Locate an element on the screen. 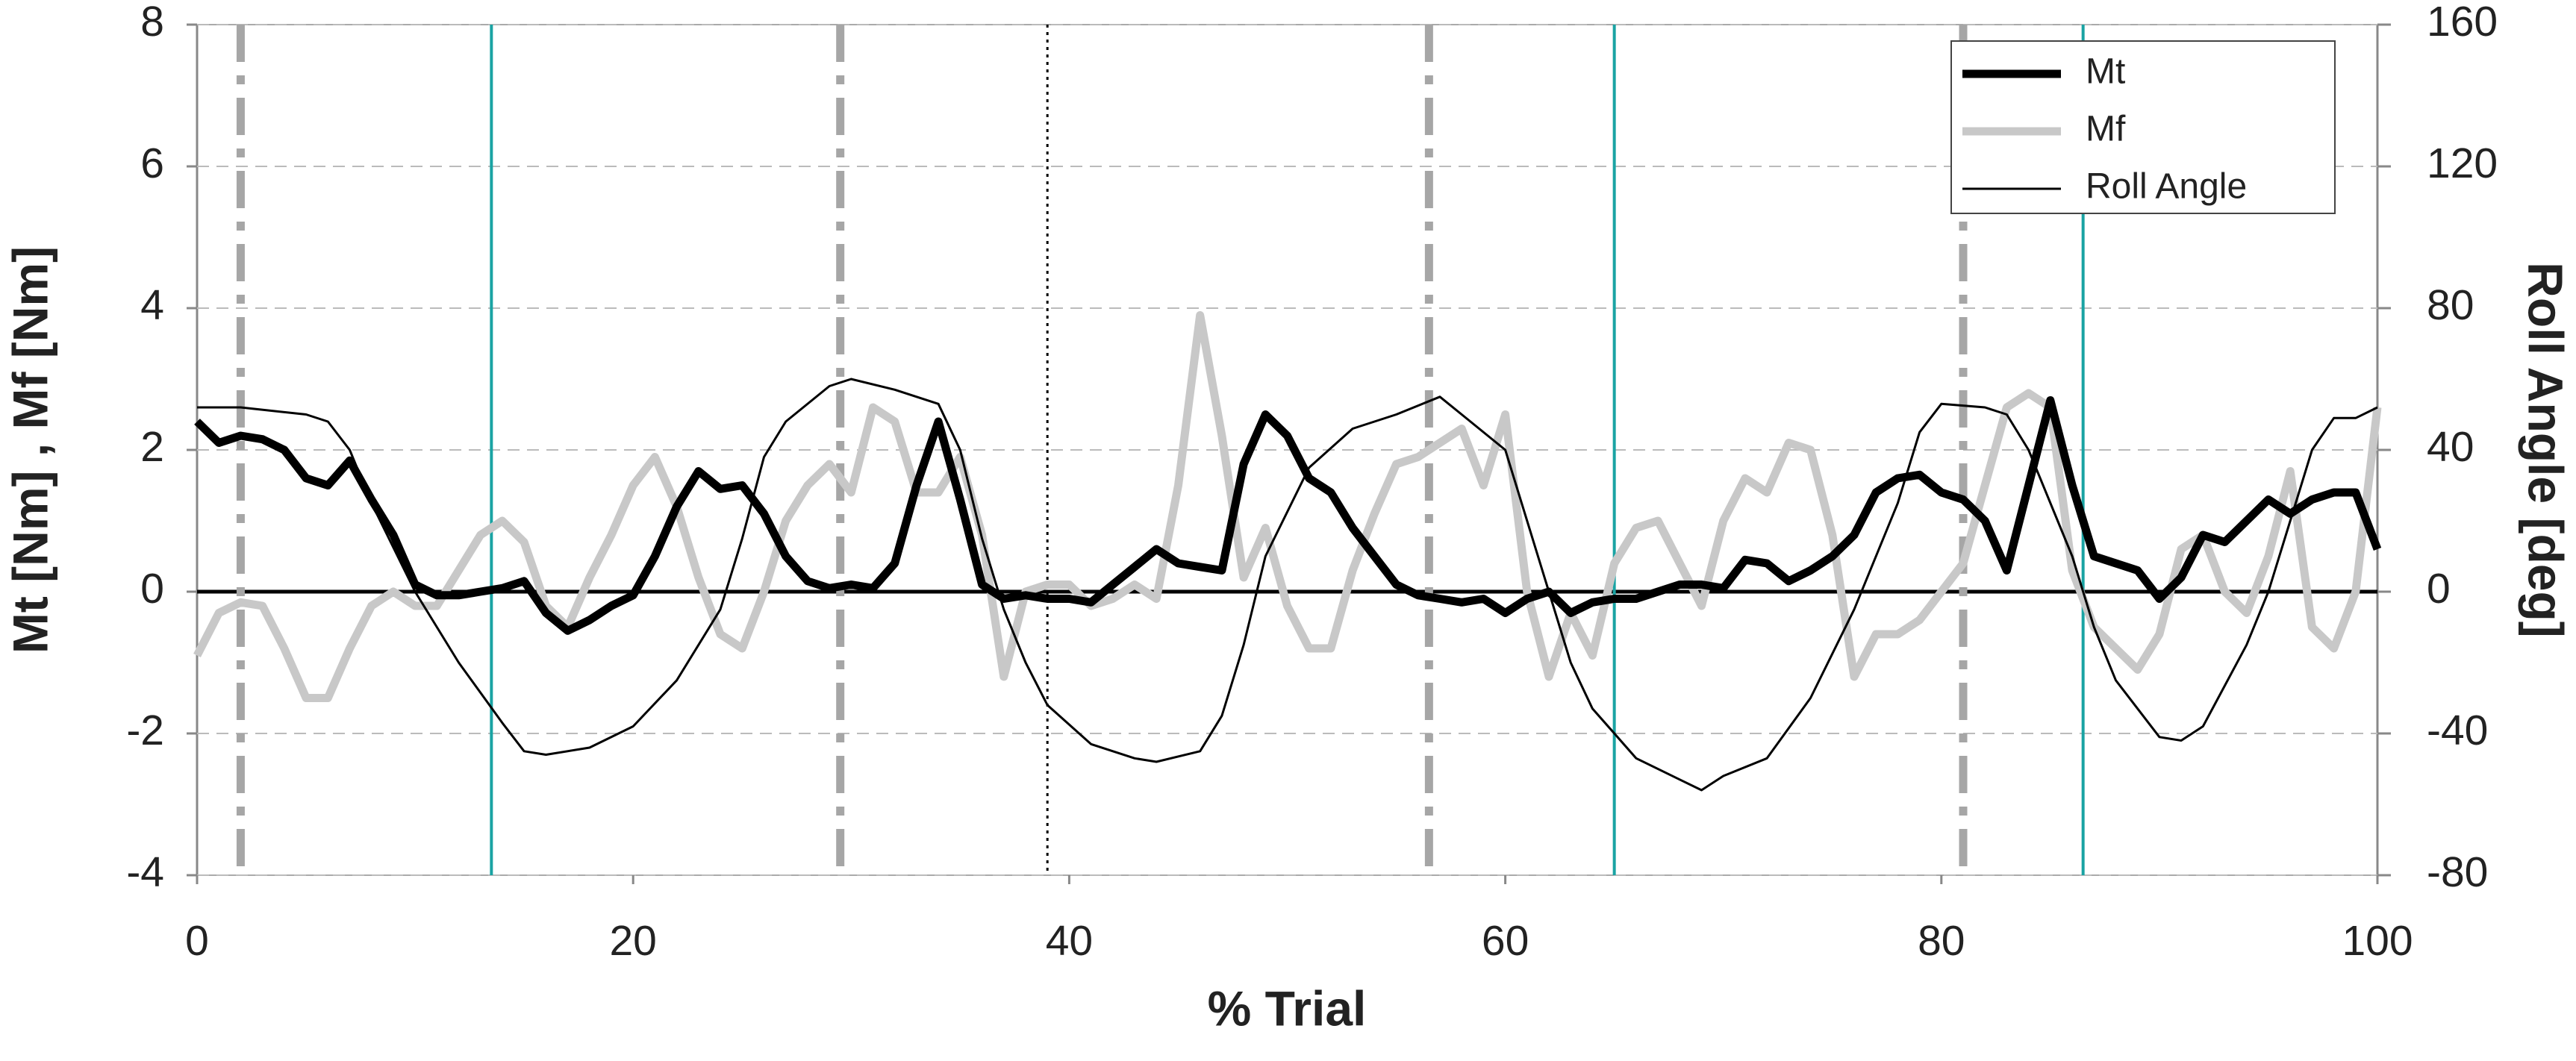 The height and width of the screenshot is (1061, 2576). y2-tick-label: -80 is located at coordinates (2457, 872).